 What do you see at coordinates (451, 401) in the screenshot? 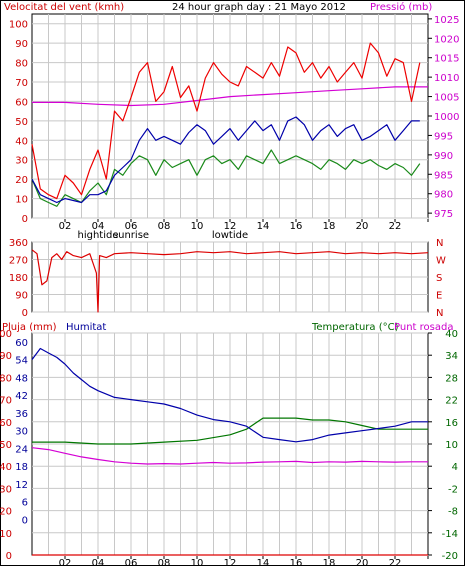
I see `temperature-tick-label: 22` at bounding box center [451, 401].